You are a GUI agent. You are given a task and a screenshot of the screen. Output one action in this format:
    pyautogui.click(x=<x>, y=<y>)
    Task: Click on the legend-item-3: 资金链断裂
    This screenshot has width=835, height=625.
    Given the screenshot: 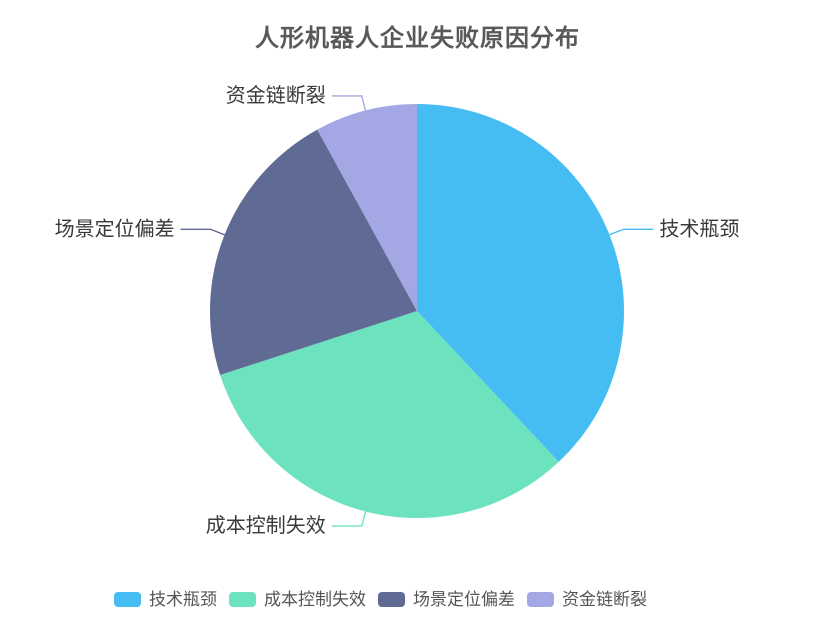 What is the action you would take?
    pyautogui.click(x=587, y=599)
    